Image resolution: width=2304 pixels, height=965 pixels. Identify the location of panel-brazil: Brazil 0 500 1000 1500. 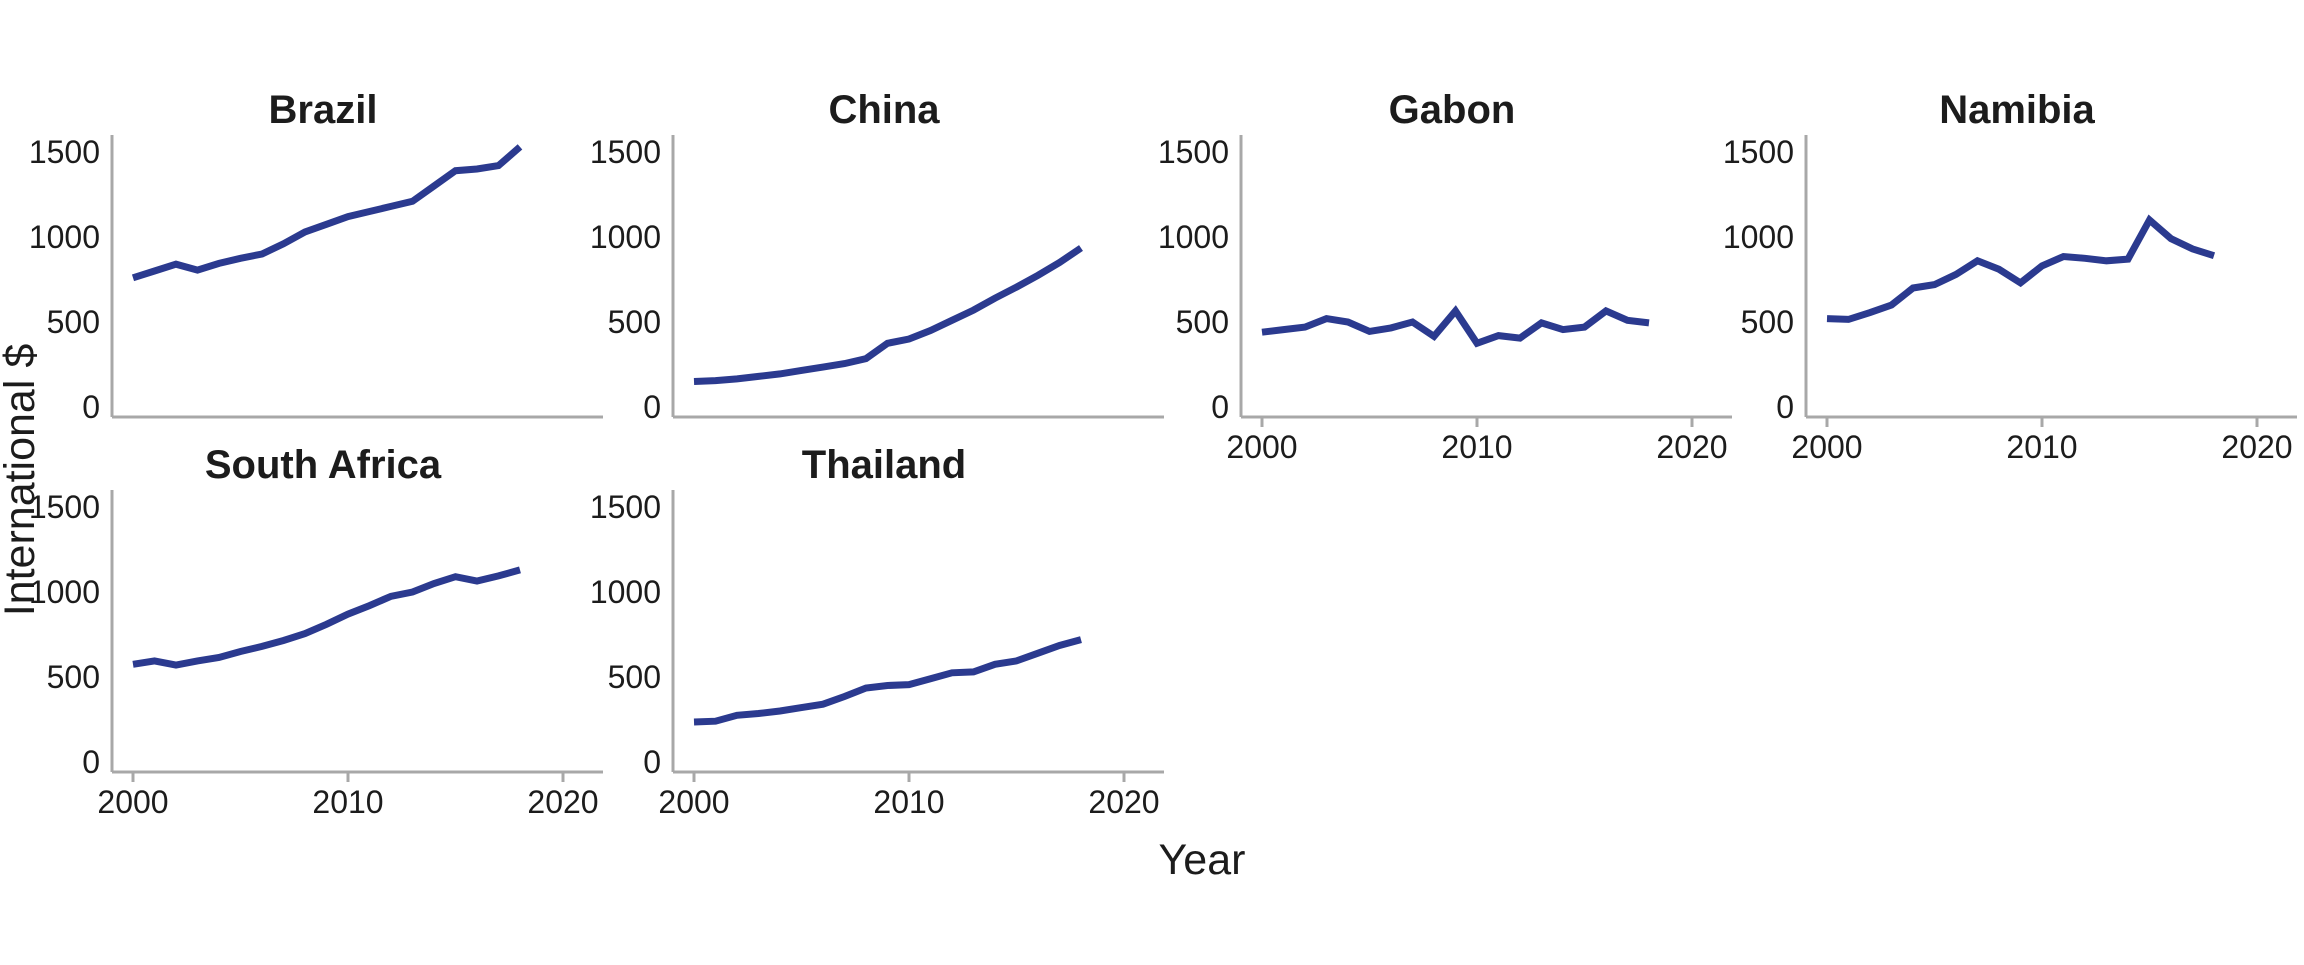
(316, 256).